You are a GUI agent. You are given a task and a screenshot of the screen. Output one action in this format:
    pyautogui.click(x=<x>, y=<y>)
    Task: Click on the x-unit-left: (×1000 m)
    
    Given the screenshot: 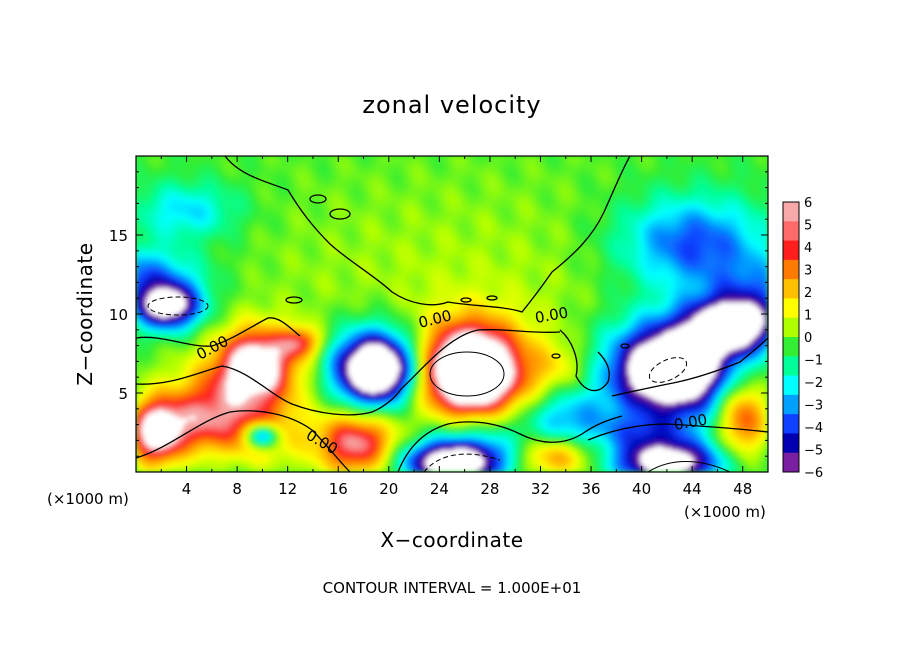 What is the action you would take?
    pyautogui.click(x=88, y=499)
    